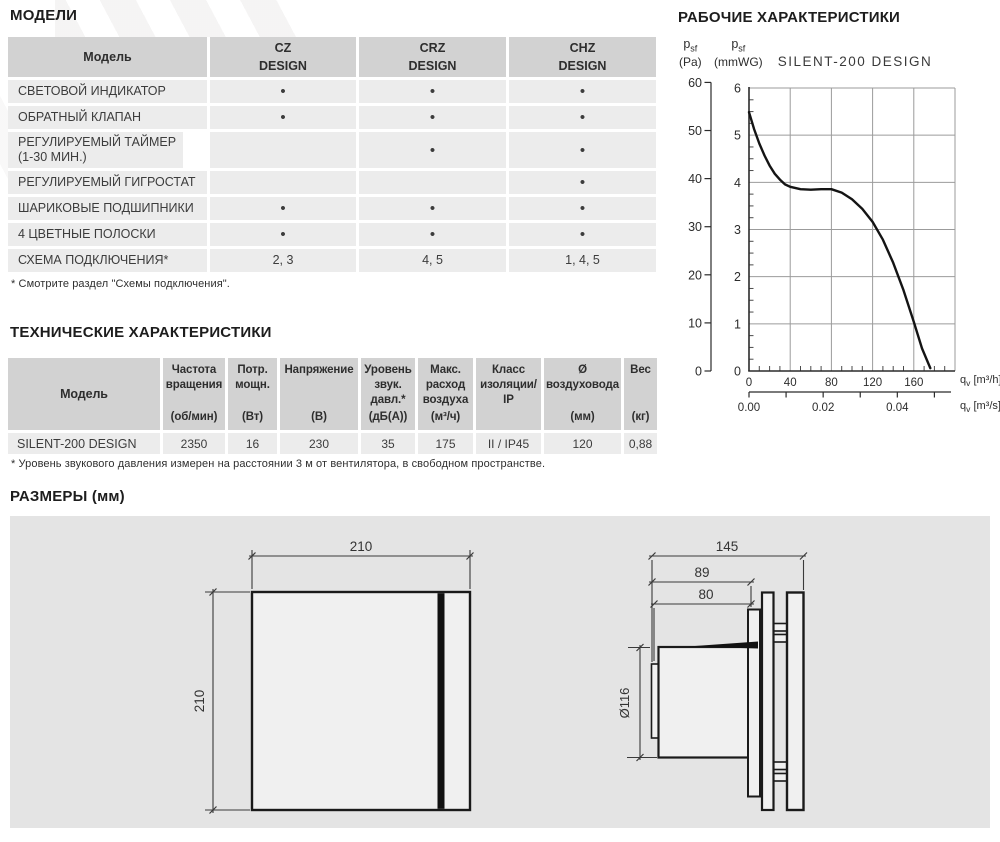 The height and width of the screenshot is (842, 1000). What do you see at coordinates (44, 15) in the screenshot?
I see `models-section-title: МОДЕЛИ` at bounding box center [44, 15].